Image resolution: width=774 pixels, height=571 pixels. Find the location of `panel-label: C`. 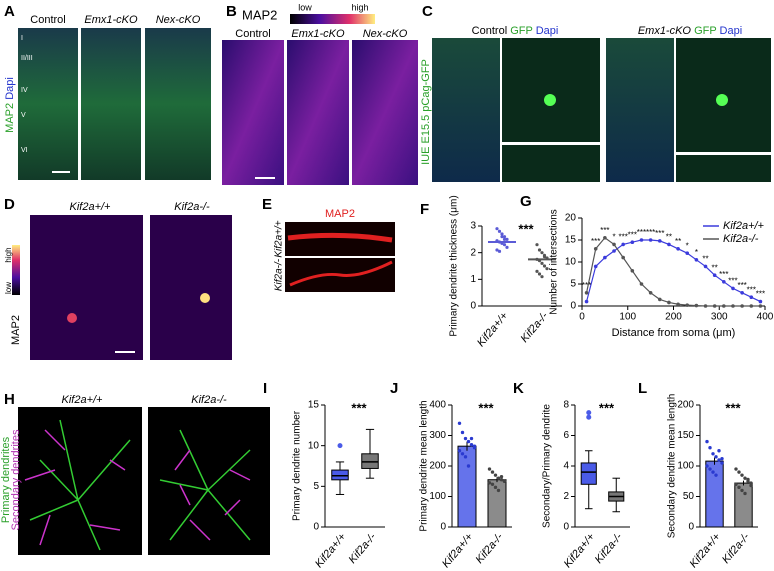

panel-label: C is located at coordinates (427, 11).